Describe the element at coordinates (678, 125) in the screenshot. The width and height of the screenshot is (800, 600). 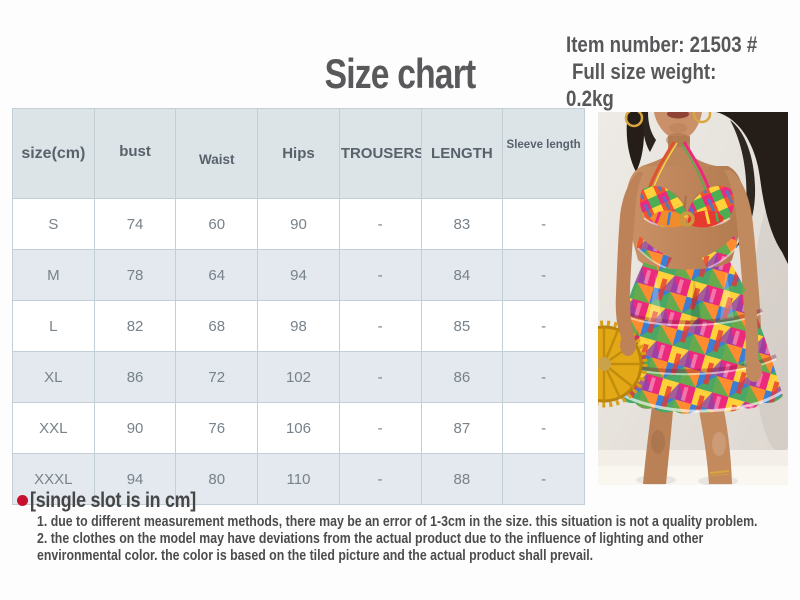
I see `model-face` at that location.